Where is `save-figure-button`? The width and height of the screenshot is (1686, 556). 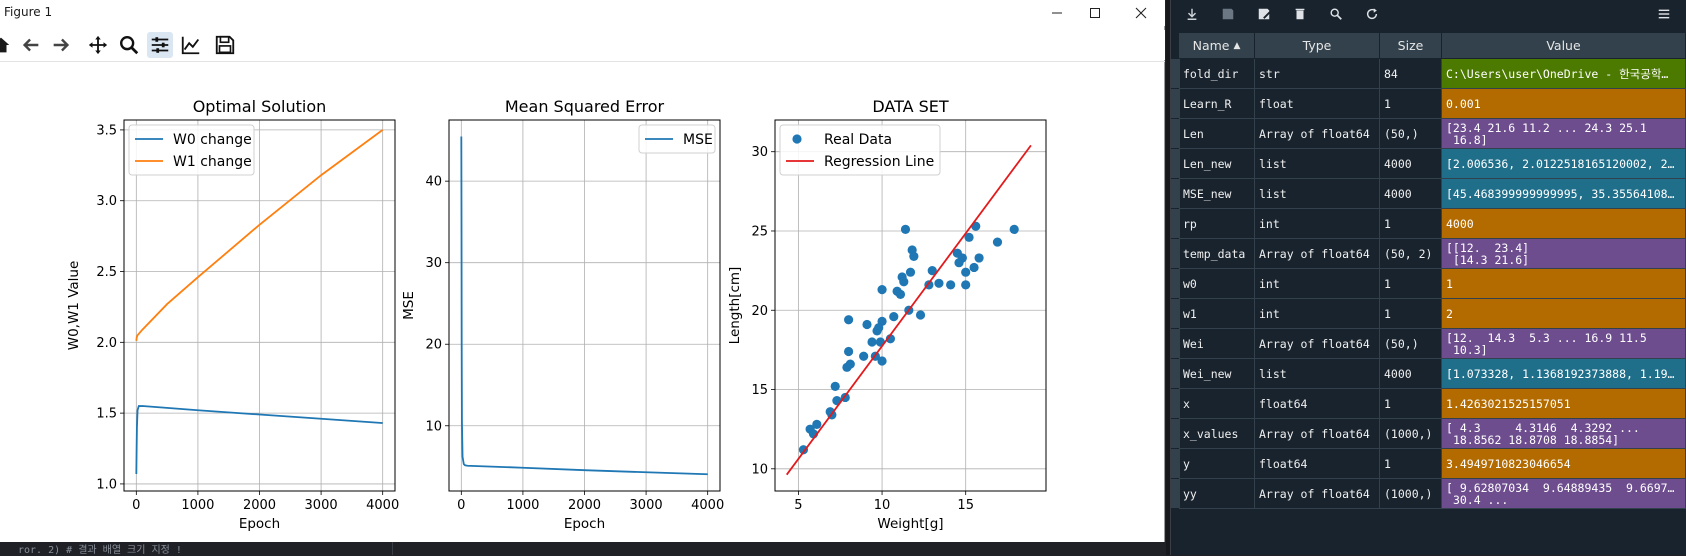
save-figure-button is located at coordinates (225, 45).